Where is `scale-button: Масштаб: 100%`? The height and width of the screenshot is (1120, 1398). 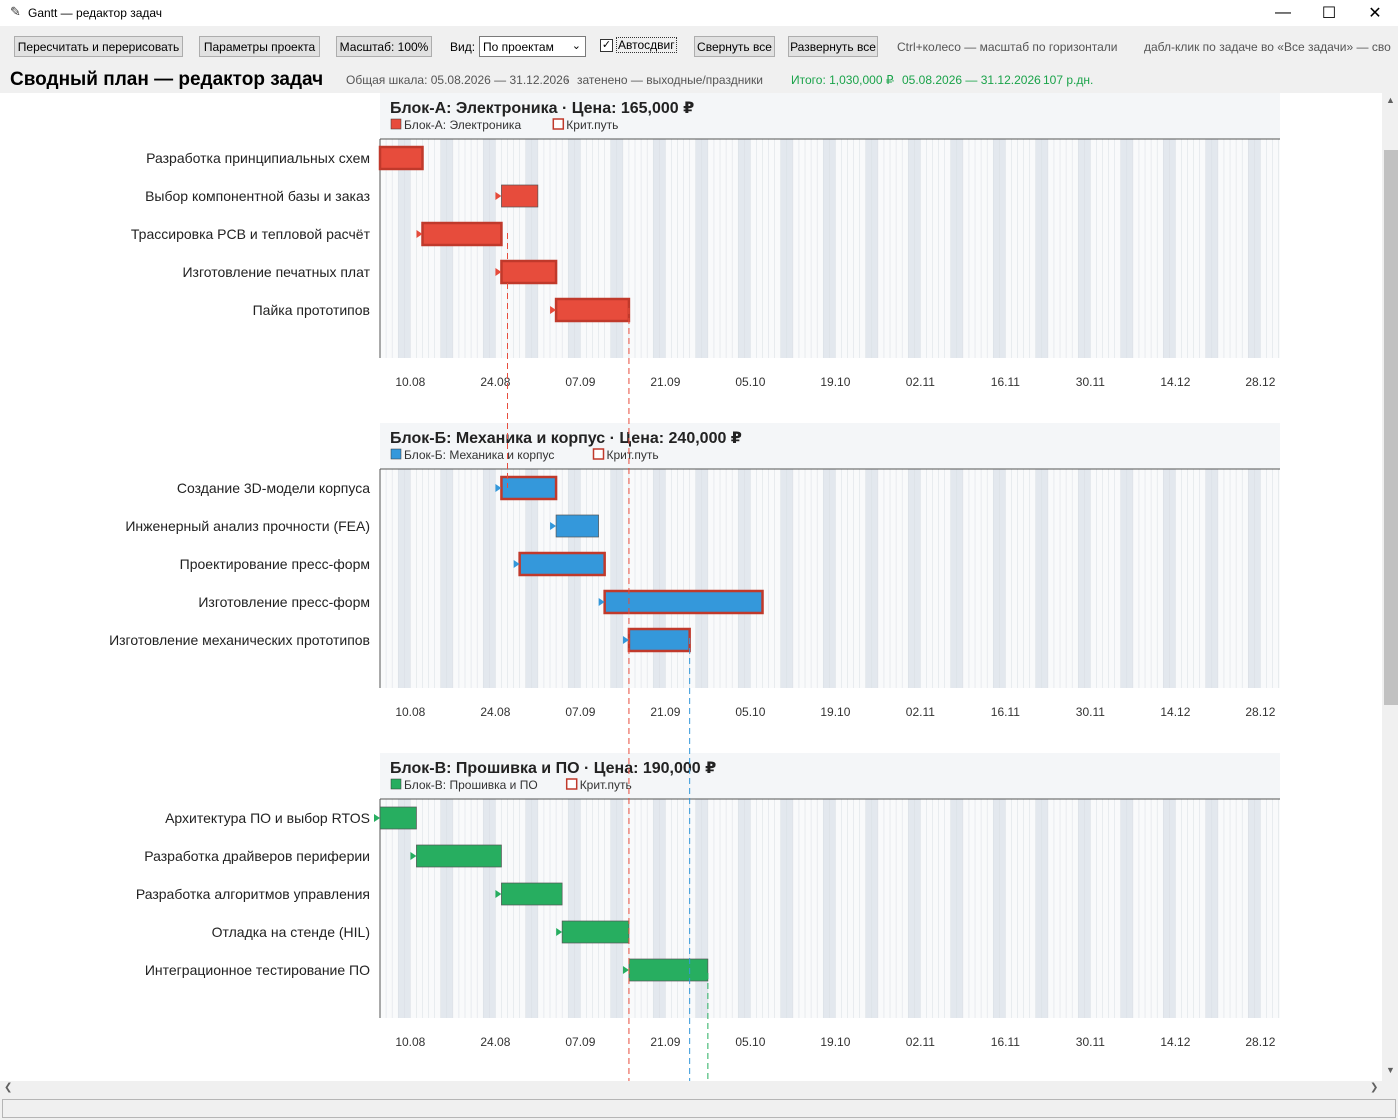
scale-button: Масштаб: 100% is located at coordinates (384, 46).